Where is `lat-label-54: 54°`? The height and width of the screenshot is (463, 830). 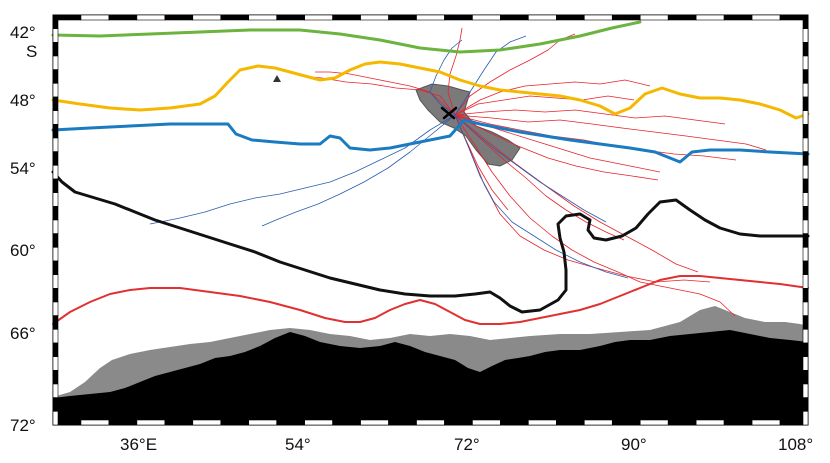
lat-label-54: 54° is located at coordinates (23, 168).